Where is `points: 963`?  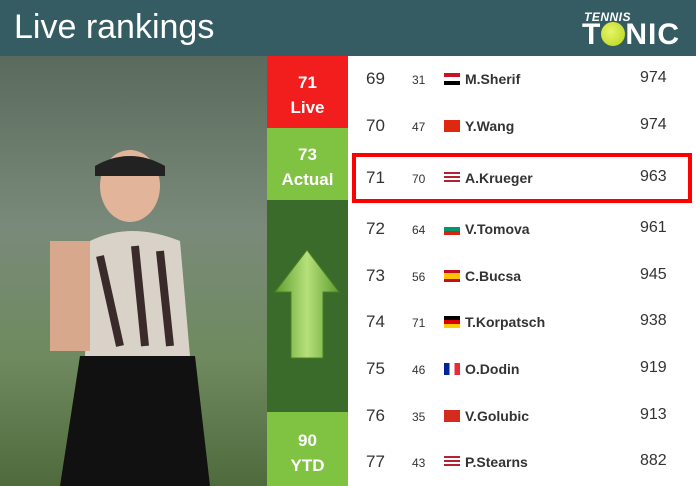 points: 963 is located at coordinates (653, 176).